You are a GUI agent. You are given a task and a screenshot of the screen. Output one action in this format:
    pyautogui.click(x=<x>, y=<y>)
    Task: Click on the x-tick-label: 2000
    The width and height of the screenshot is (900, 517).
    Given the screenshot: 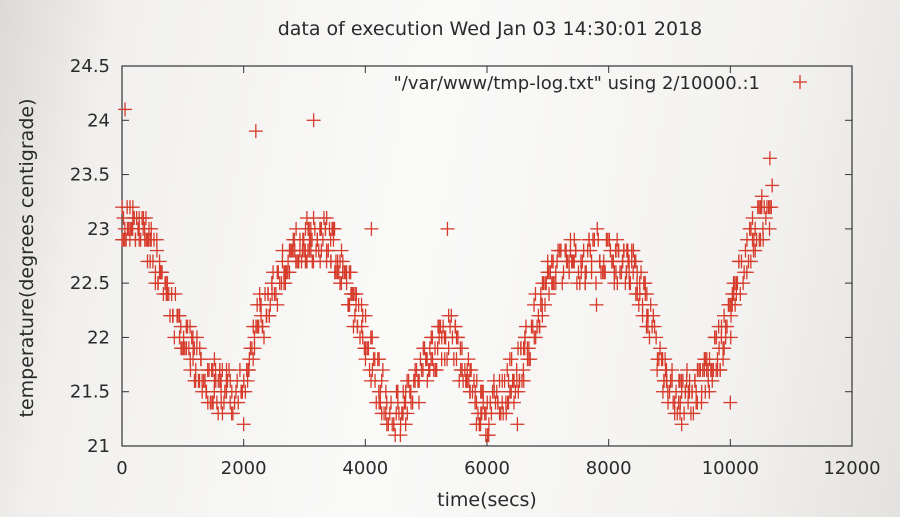 What is the action you would take?
    pyautogui.click(x=244, y=468)
    